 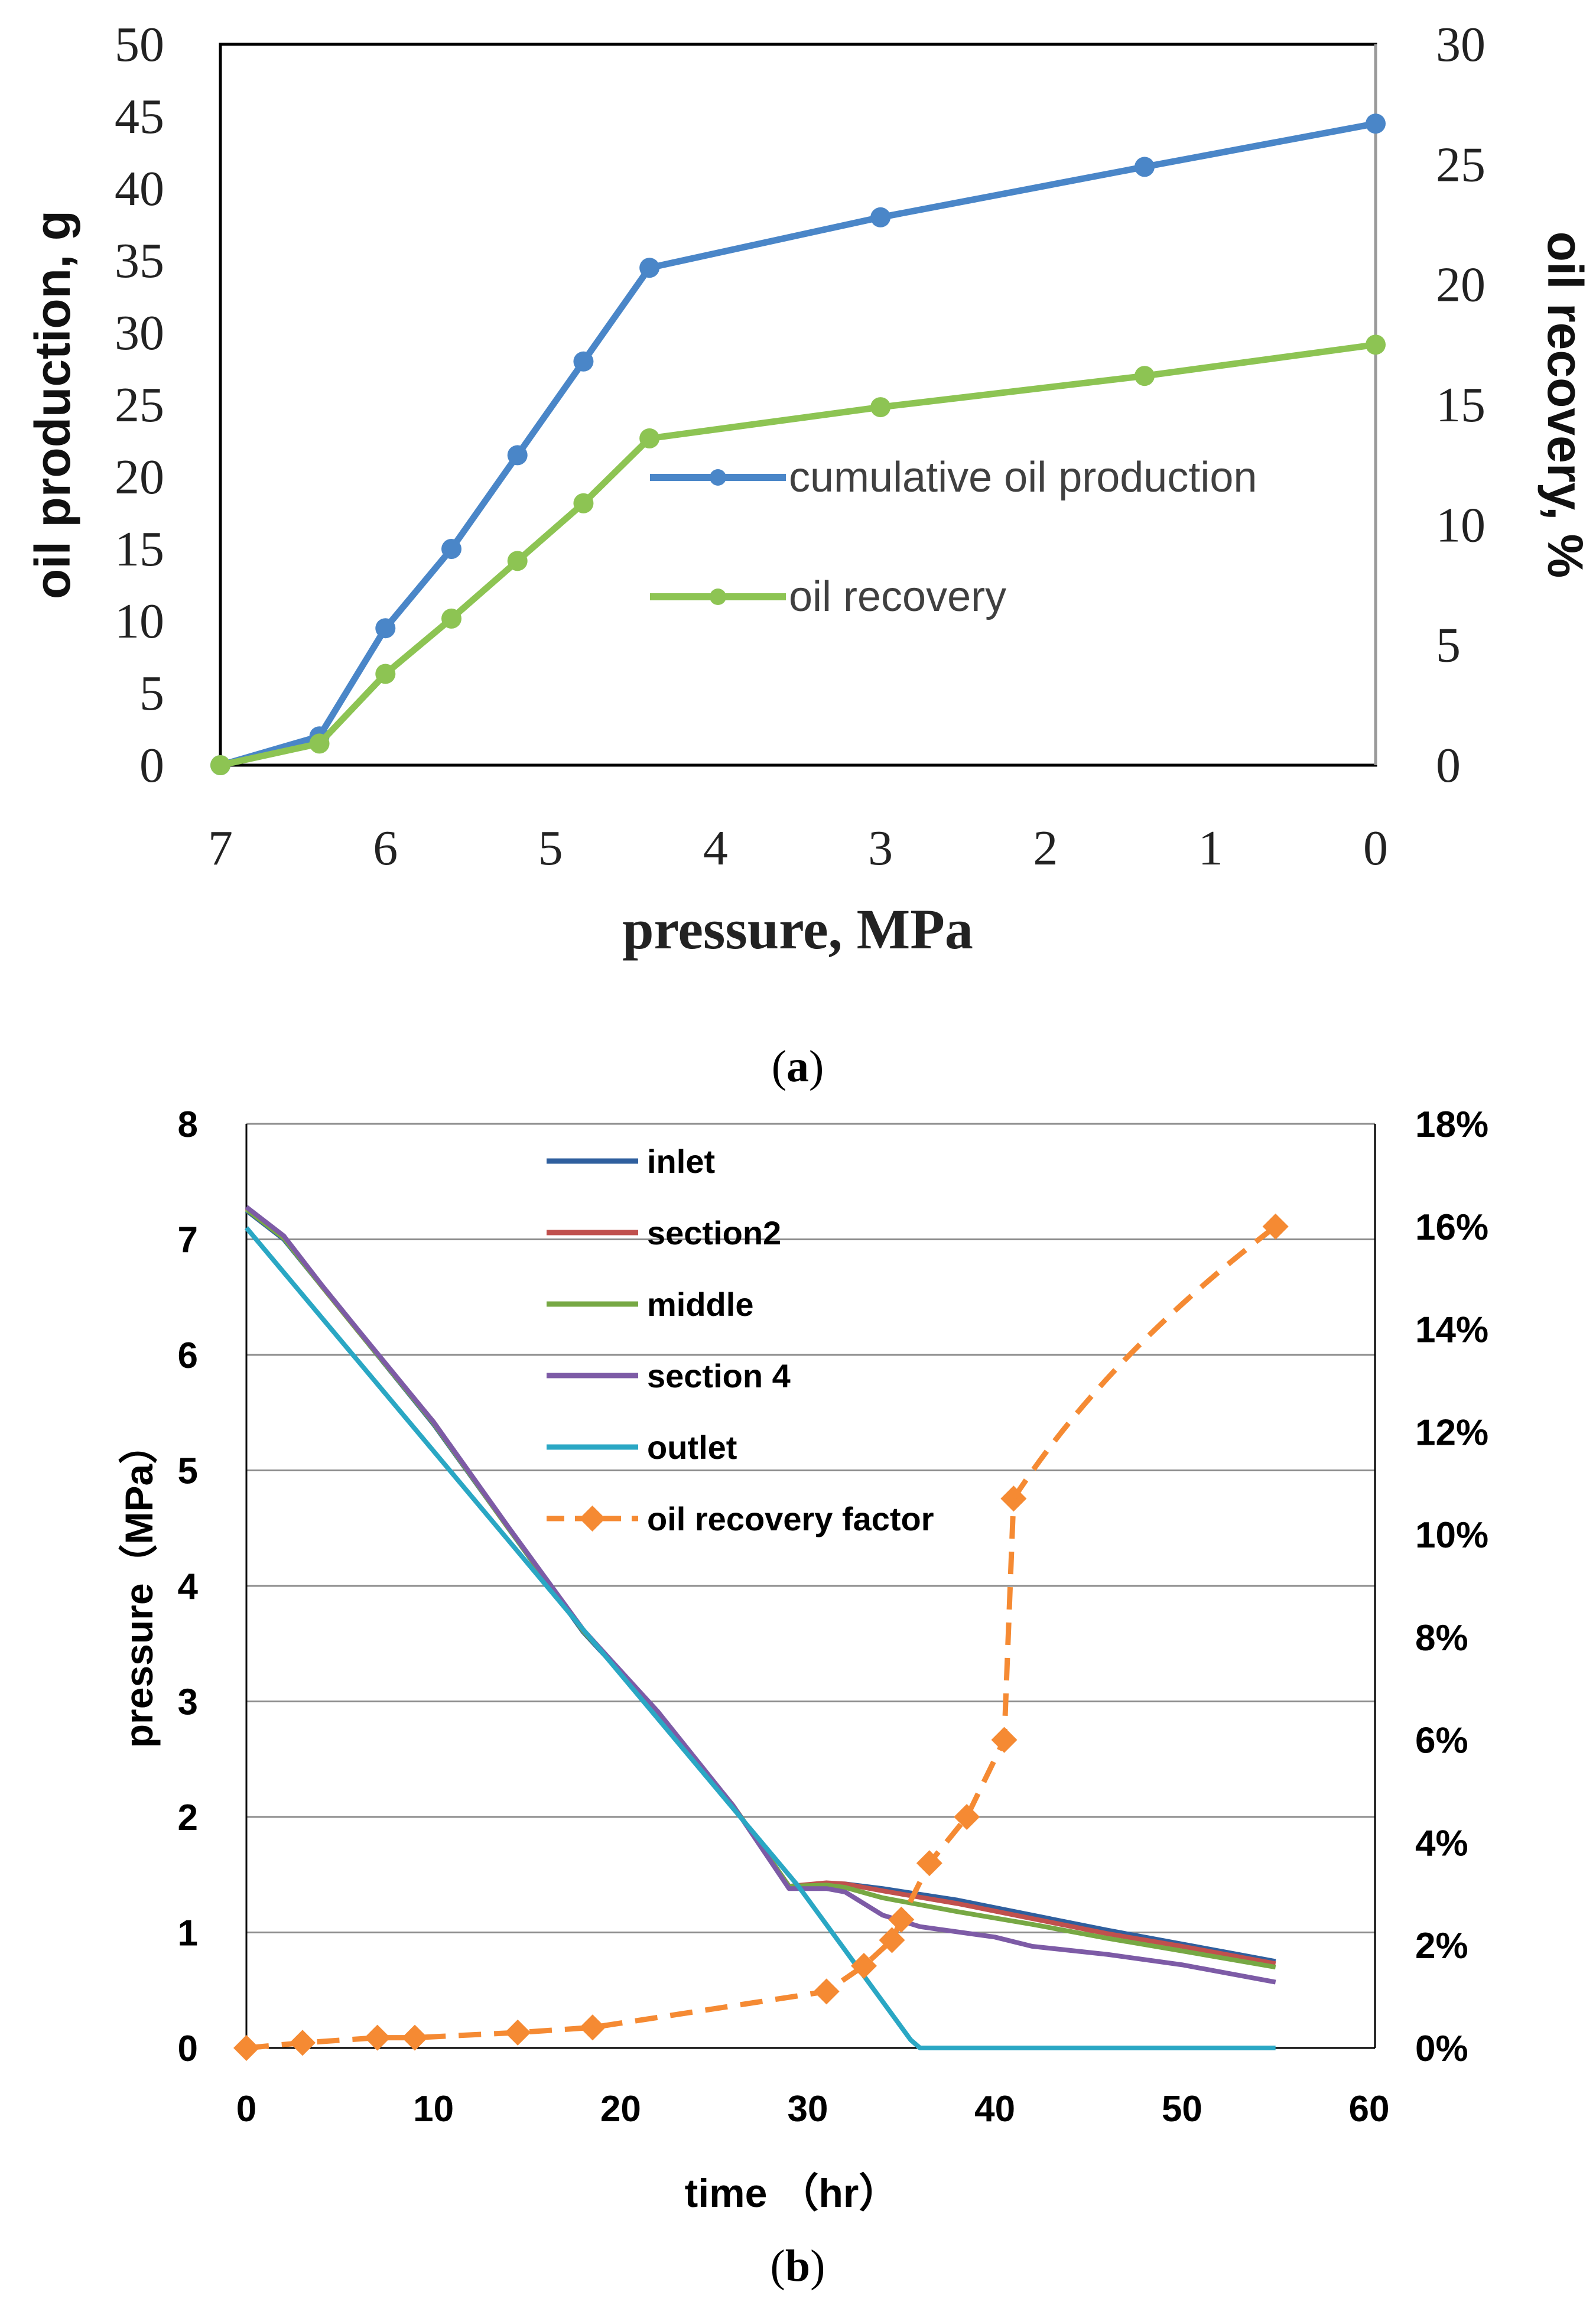 What do you see at coordinates (188, 1817) in the screenshot?
I see `chart-b-left-tick-label: 2` at bounding box center [188, 1817].